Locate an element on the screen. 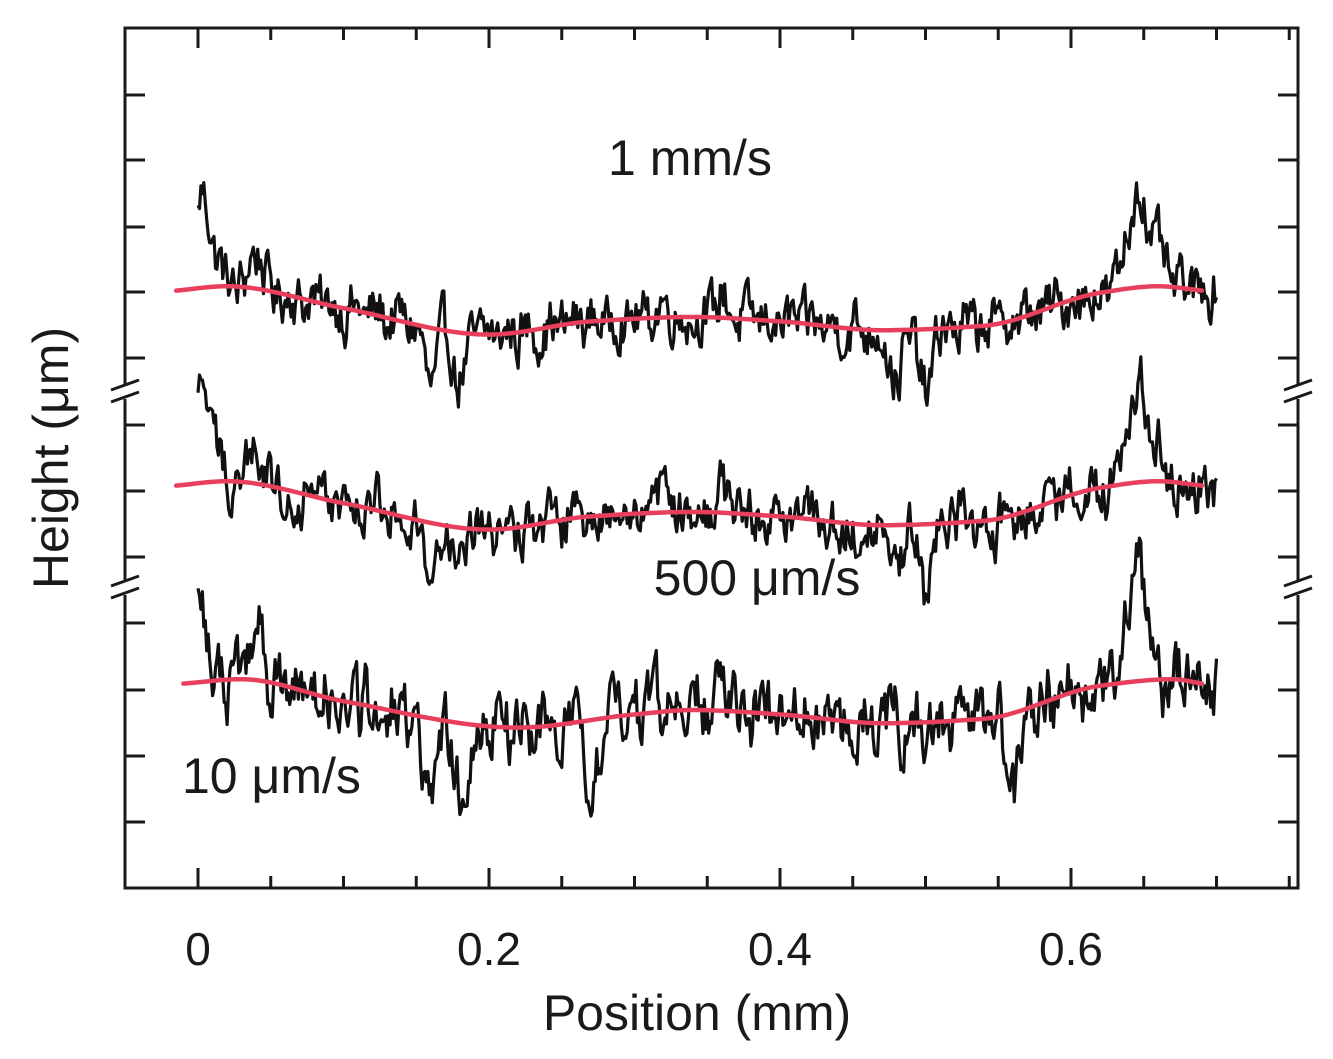 The image size is (1333, 1059). x-tick-labels: 0 0.2 0.4 0.6 is located at coordinates (644, 949).